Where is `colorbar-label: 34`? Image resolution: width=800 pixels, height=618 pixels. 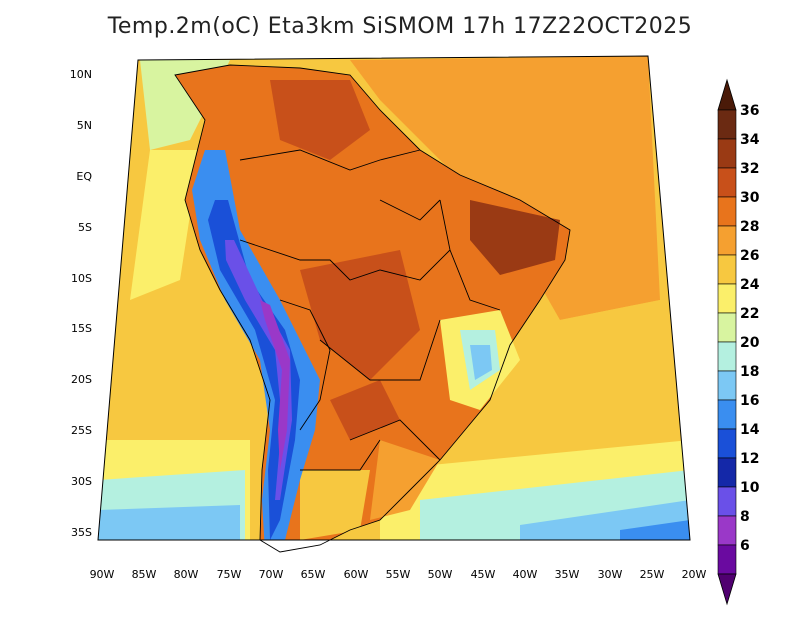 colorbar-label: 34 is located at coordinates (750, 140).